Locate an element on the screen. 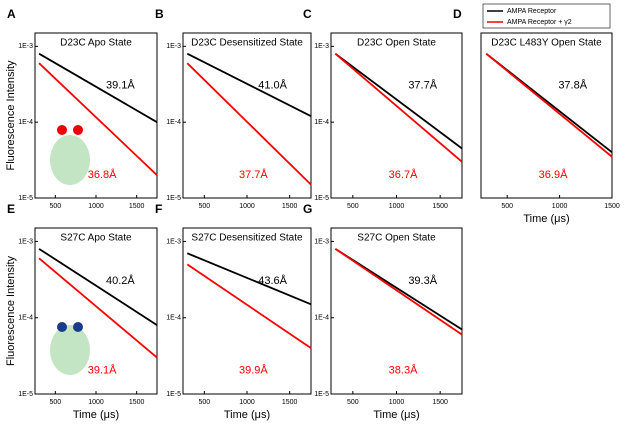 Image resolution: width=624 pixels, height=433 pixels. panel-title: S27C Open State is located at coordinates (396, 238).